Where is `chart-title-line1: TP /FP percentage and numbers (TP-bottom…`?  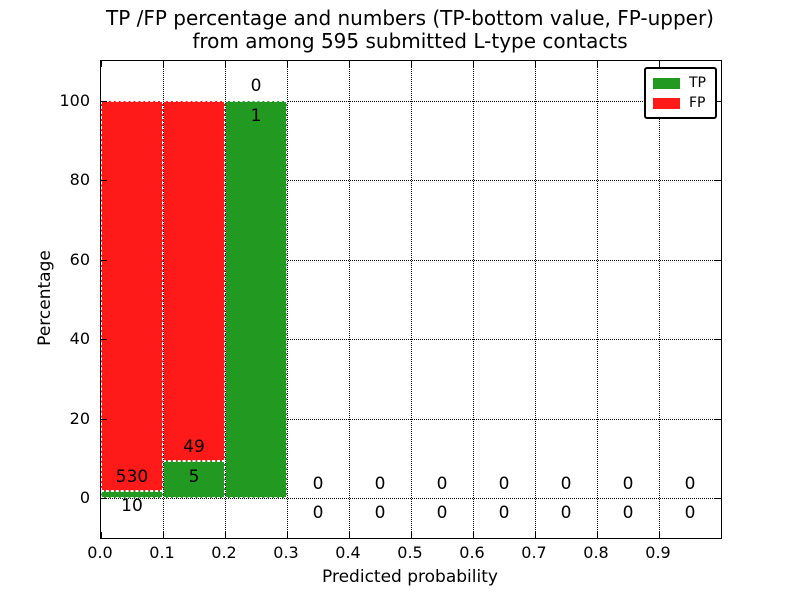
chart-title-line1: TP /FP percentage and numbers (TP-bottom… is located at coordinates (410, 18).